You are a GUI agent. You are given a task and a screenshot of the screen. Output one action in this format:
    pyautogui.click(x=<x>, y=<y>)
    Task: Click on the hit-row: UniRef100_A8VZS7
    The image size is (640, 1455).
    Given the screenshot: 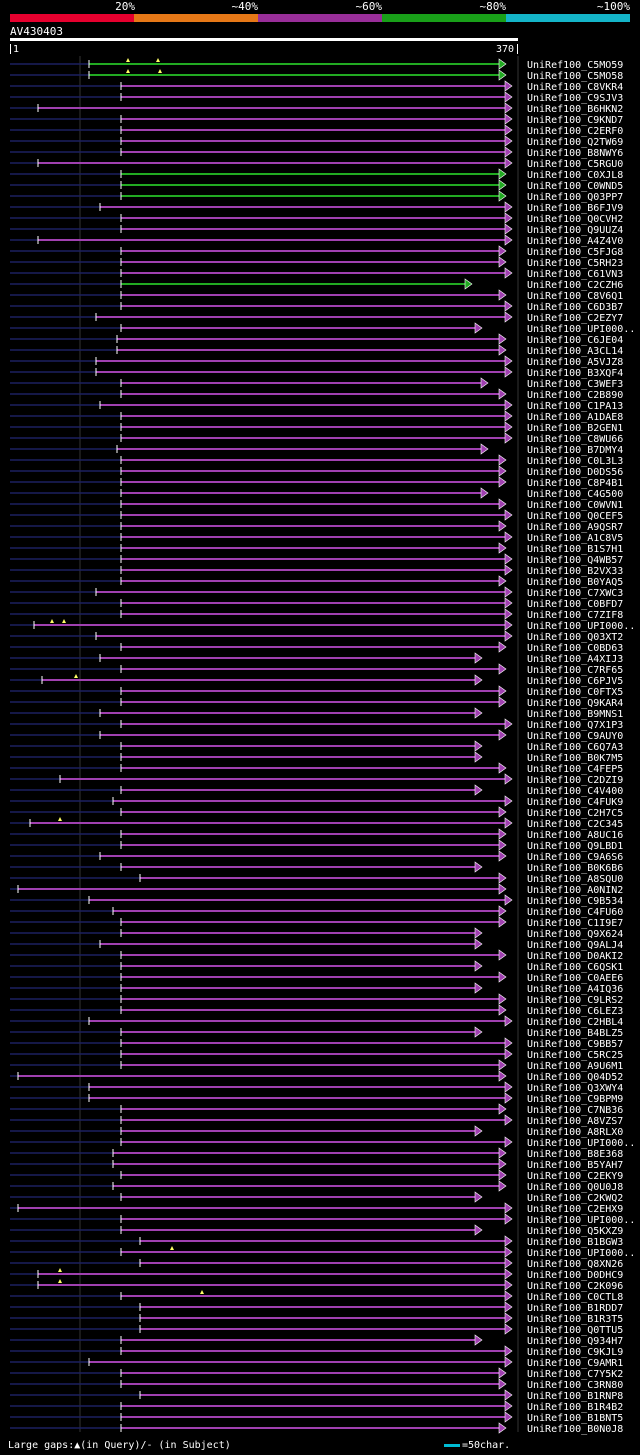 What is the action you would take?
    pyautogui.click(x=316, y=1120)
    